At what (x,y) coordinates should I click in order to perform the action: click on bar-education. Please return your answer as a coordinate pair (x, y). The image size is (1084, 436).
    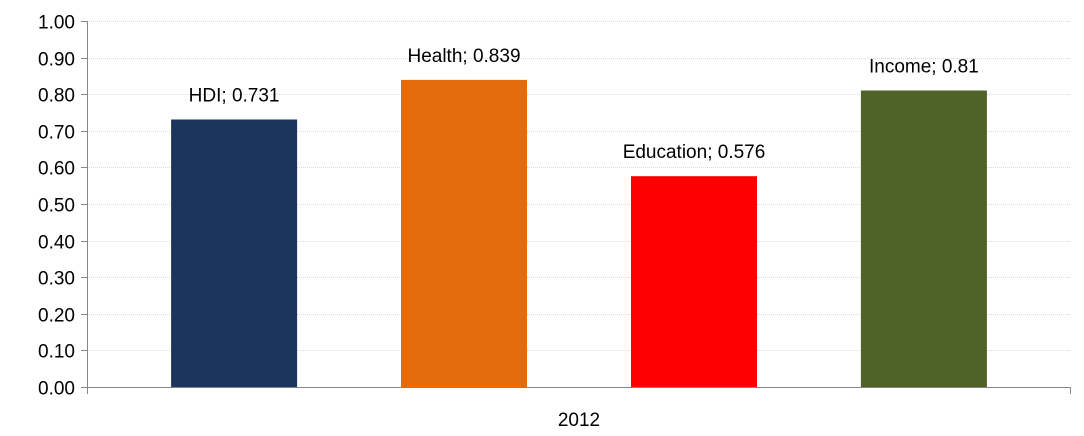
    Looking at the image, I should click on (694, 281).